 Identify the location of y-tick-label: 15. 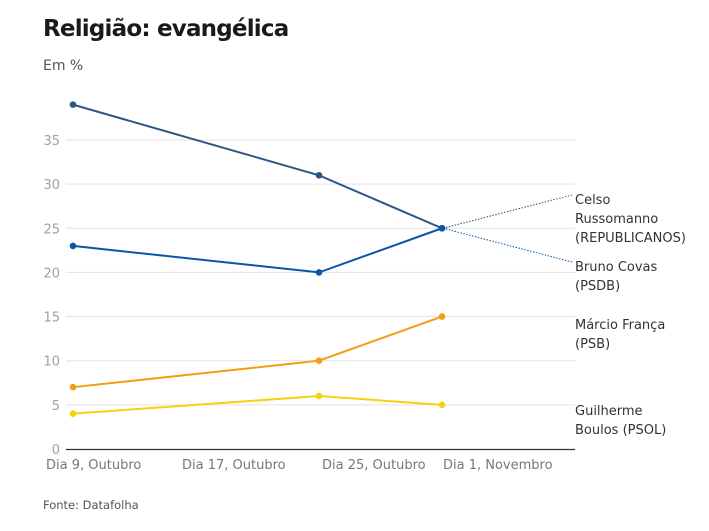
(51, 318).